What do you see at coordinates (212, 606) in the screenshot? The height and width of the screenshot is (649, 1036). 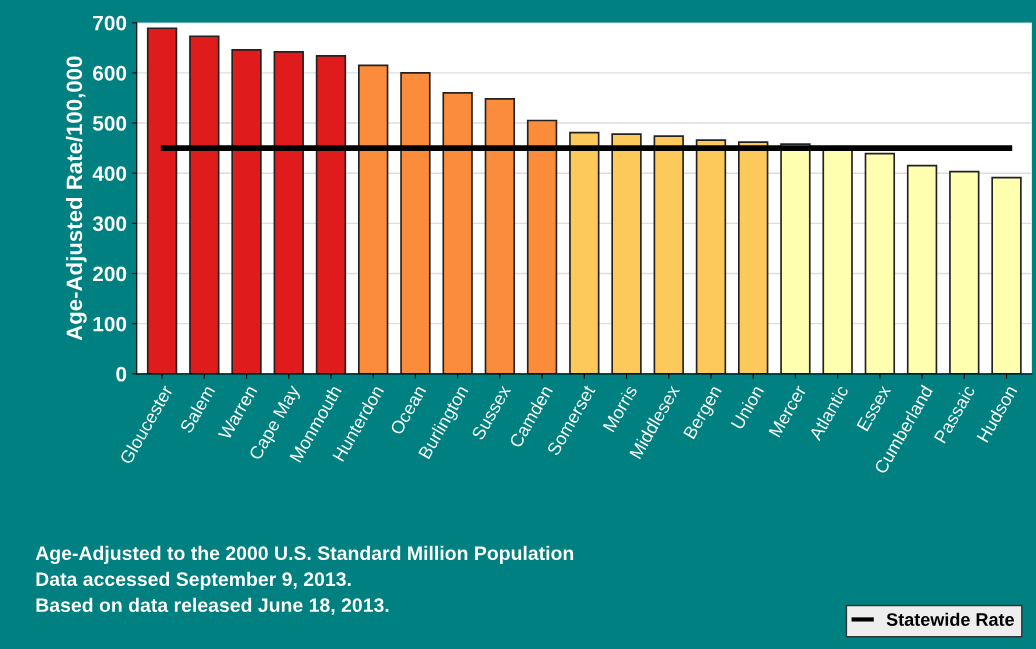 I see `text: Based on data released June 18, 2013.` at bounding box center [212, 606].